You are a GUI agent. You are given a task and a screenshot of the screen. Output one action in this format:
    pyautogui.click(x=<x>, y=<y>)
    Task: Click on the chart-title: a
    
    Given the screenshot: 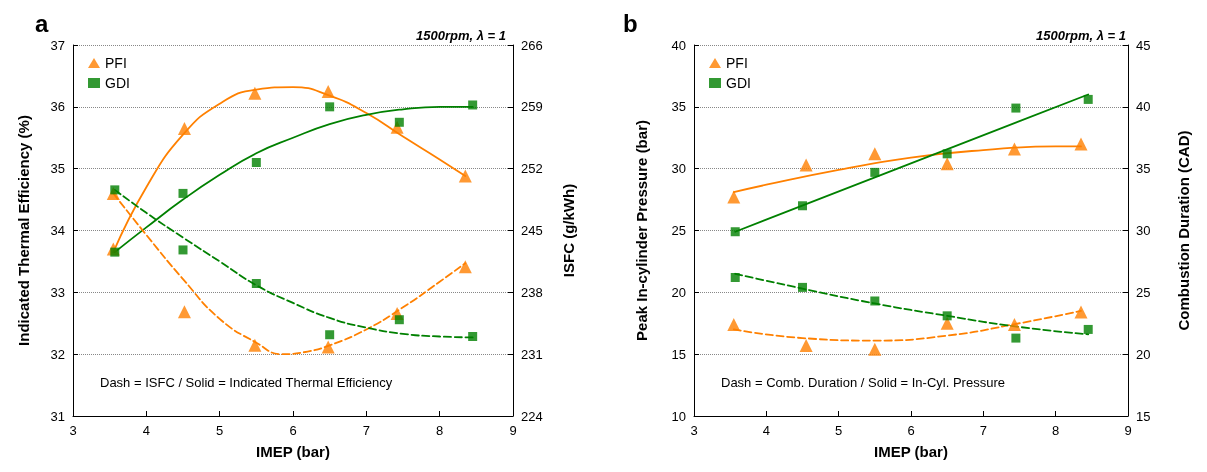 What is the action you would take?
    pyautogui.click(x=42, y=23)
    